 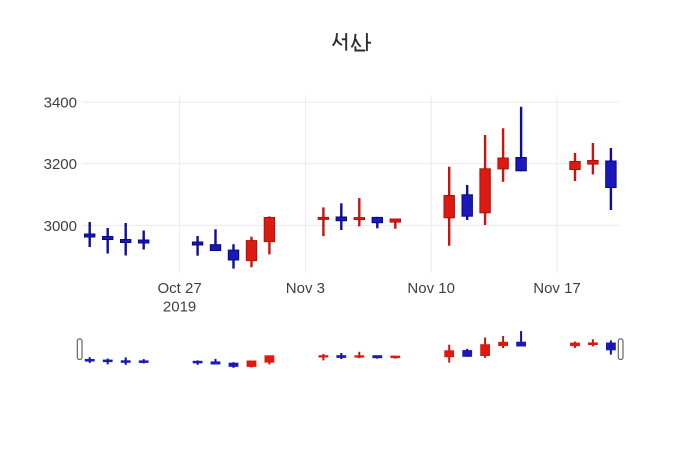 I want to click on svg-text: 2019, so click(x=179, y=307).